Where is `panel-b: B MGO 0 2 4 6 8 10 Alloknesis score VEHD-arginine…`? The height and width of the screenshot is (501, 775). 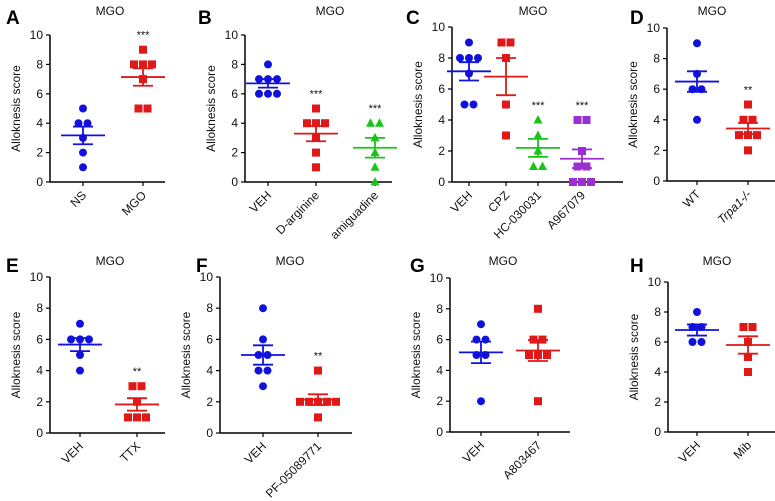 panel-b: B MGO 0 2 4 6 8 10 Alloknesis score VEHD-arginine… is located at coordinates (297, 123).